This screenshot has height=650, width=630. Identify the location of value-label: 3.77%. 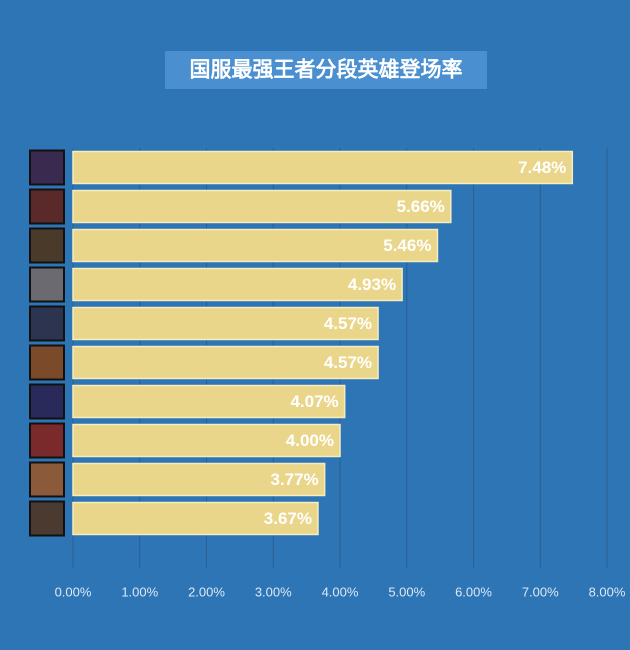
(294, 479).